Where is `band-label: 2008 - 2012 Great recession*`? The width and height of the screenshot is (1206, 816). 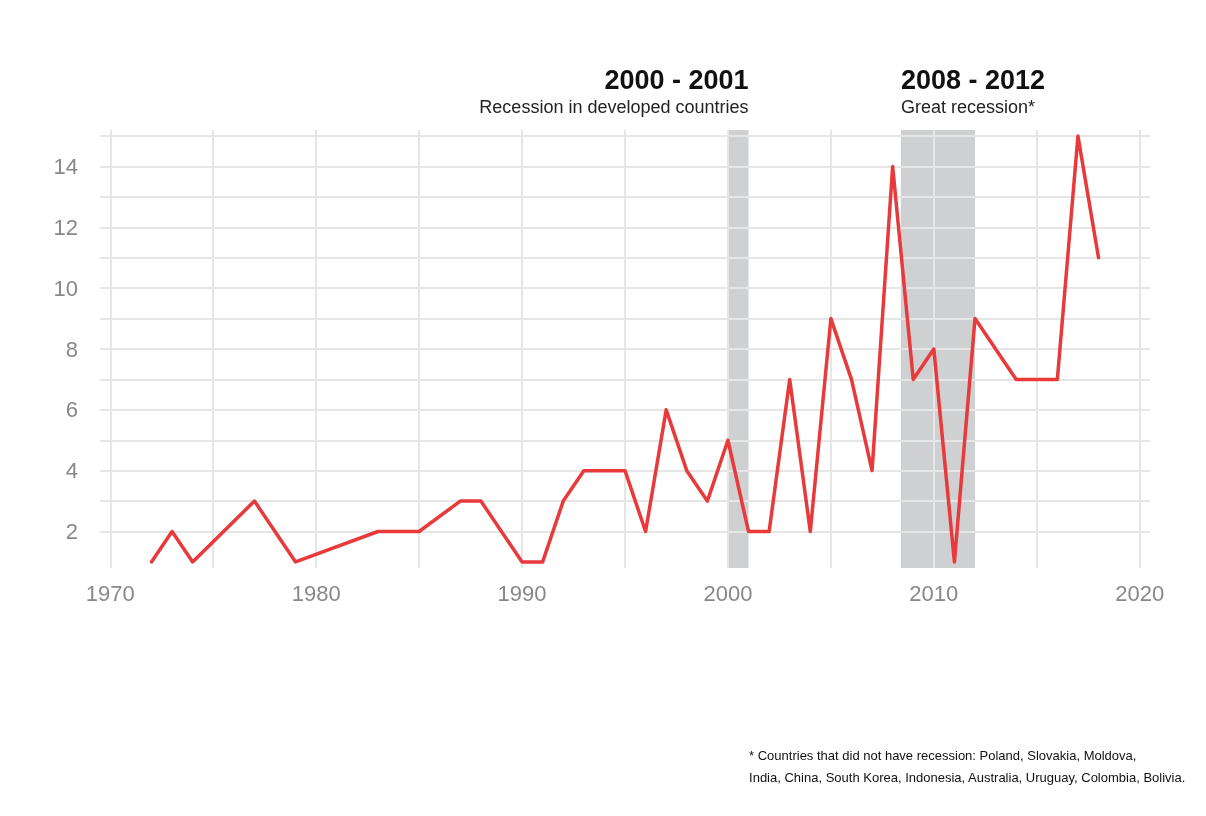 band-label: 2008 - 2012 Great recession* is located at coordinates (973, 91).